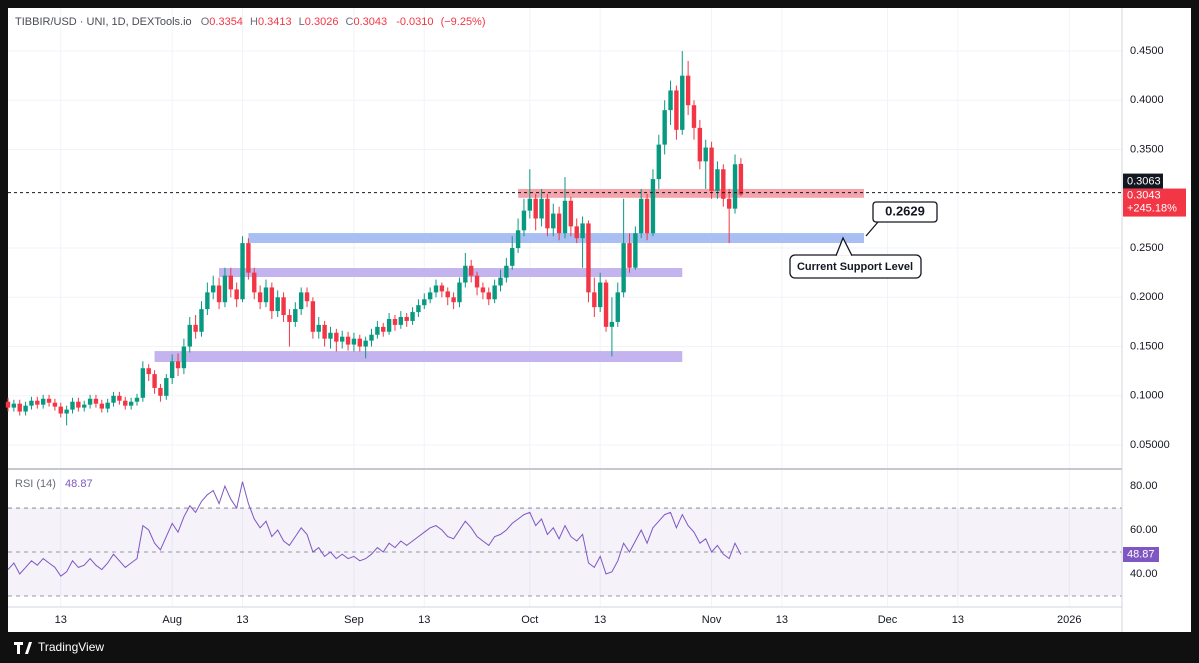  Describe the element at coordinates (855, 267) in the screenshot. I see `annotation-text: Current Support Level` at that location.